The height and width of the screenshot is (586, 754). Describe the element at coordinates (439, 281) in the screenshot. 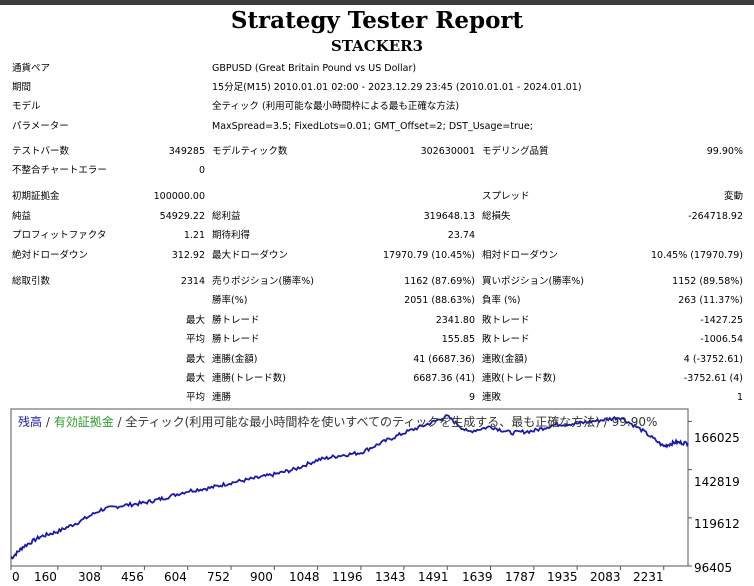

I see `short-value: 1162 (87.69%)` at that location.